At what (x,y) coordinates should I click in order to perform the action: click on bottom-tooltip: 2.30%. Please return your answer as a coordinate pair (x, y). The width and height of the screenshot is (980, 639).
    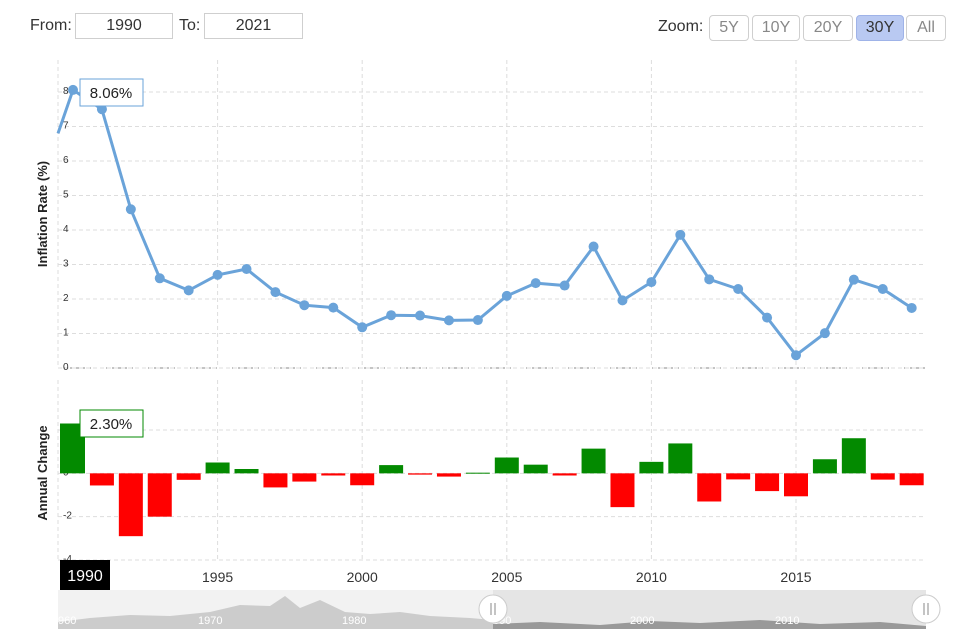
    Looking at the image, I should click on (111, 423).